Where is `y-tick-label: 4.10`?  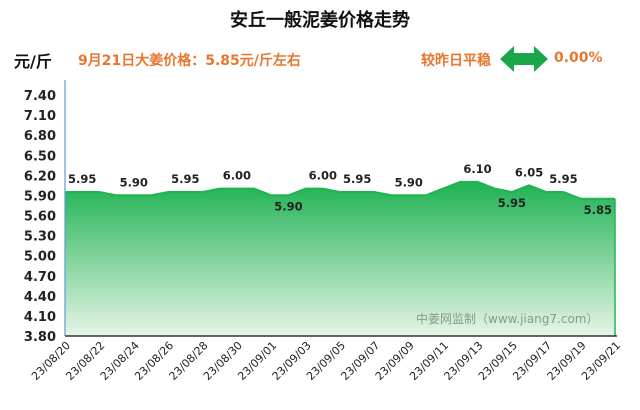
y-tick-label: 4.10 is located at coordinates (40, 317).